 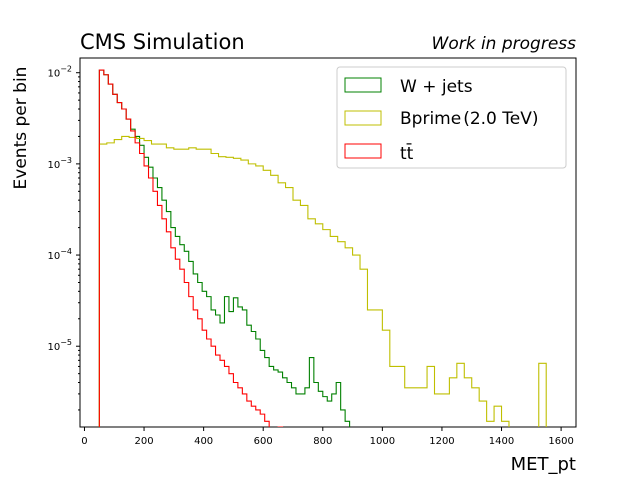 I want to click on legend-label-bprime: Bprime (2.0 TeV), so click(x=469, y=119).